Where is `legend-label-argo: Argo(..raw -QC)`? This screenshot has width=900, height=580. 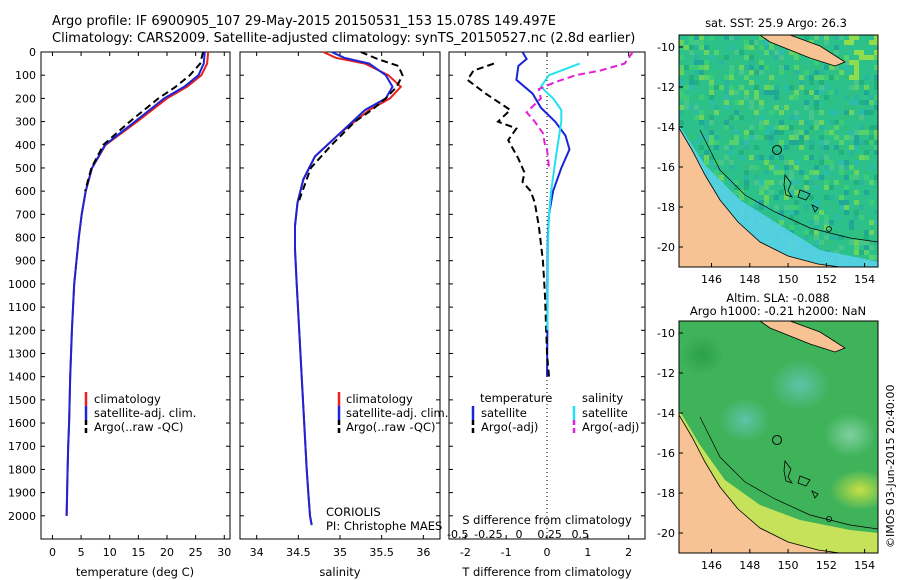 legend-label-argo: Argo(..raw -QC) is located at coordinates (139, 427).